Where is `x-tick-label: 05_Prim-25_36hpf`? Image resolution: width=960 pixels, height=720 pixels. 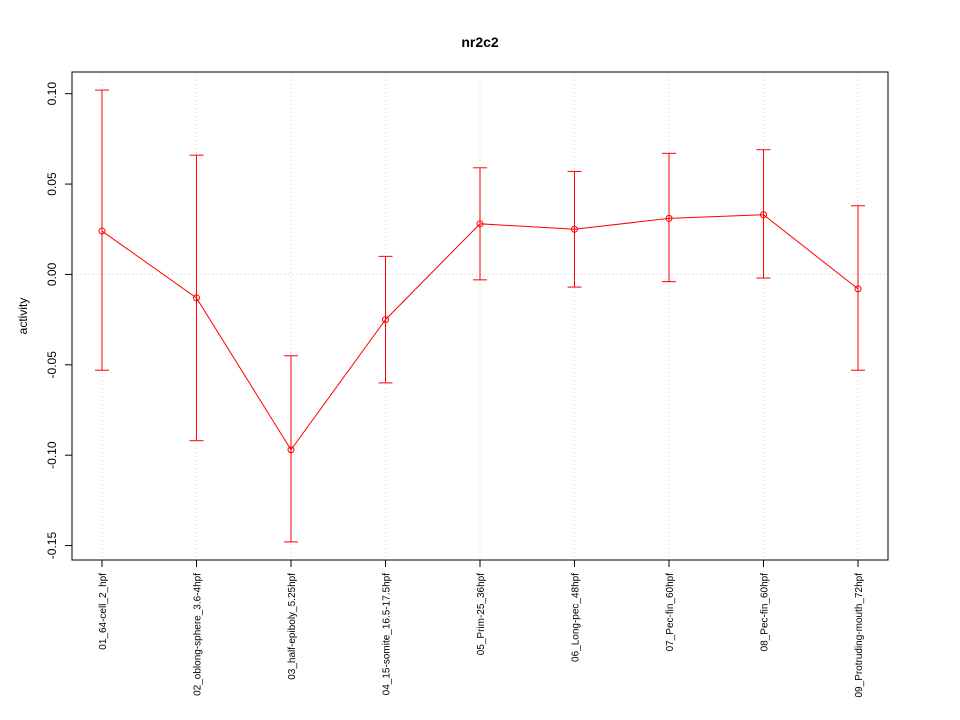
x-tick-label: 05_Prim-25_36hpf is located at coordinates (481, 614).